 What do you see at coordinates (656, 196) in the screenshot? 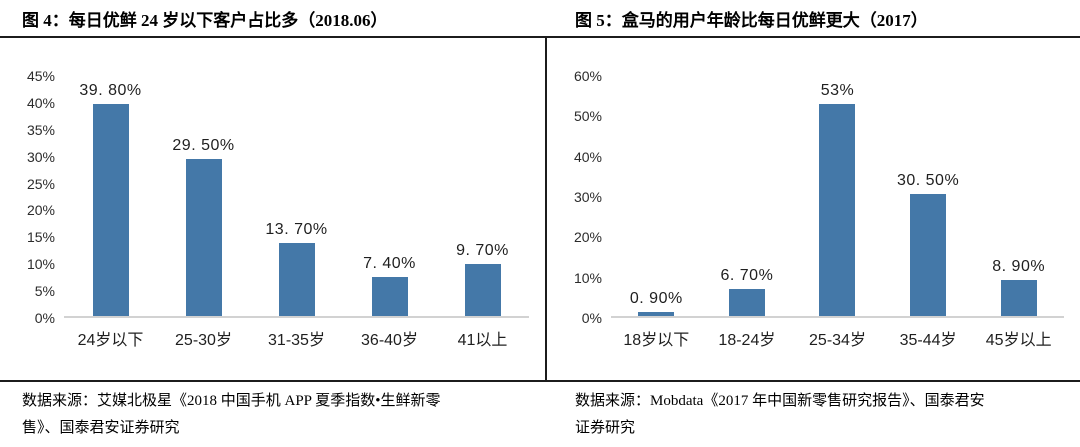
I see `bar-group: 0. 90%` at bounding box center [656, 196].